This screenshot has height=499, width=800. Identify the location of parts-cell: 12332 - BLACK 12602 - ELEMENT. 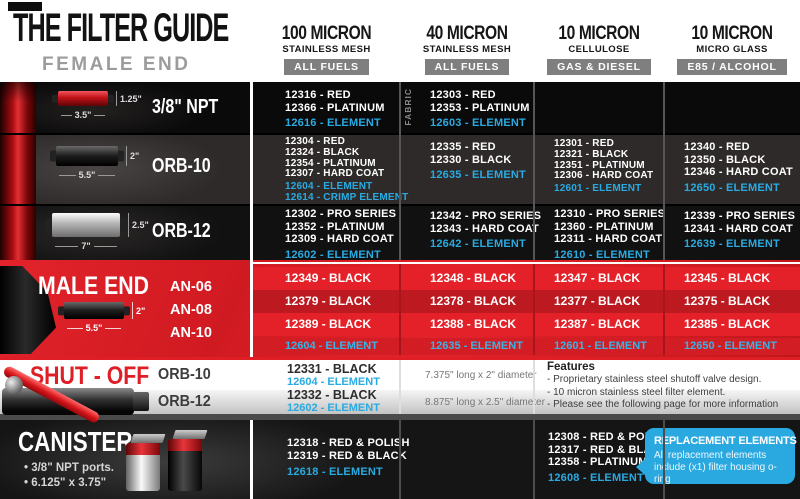
(333, 401).